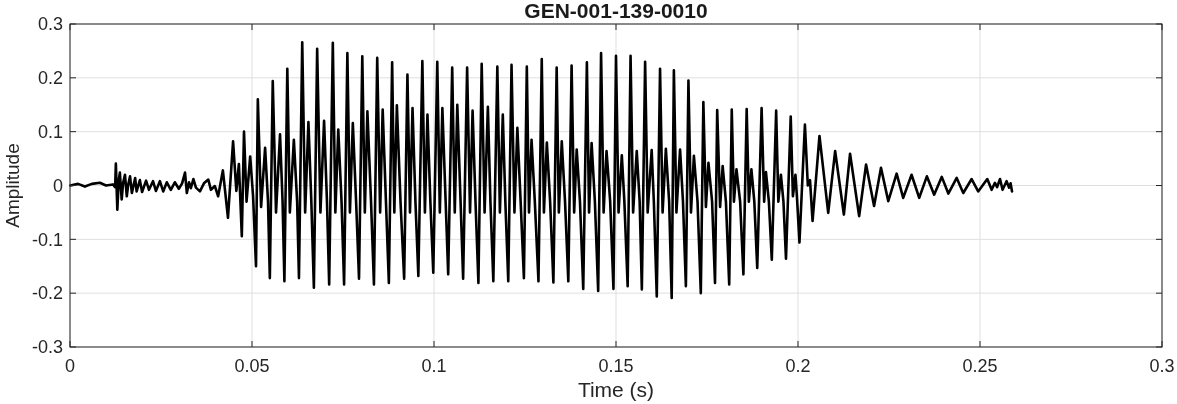 Image resolution: width=1177 pixels, height=404 pixels. What do you see at coordinates (50, 131) in the screenshot?
I see `y-tick-label: 0.1` at bounding box center [50, 131].